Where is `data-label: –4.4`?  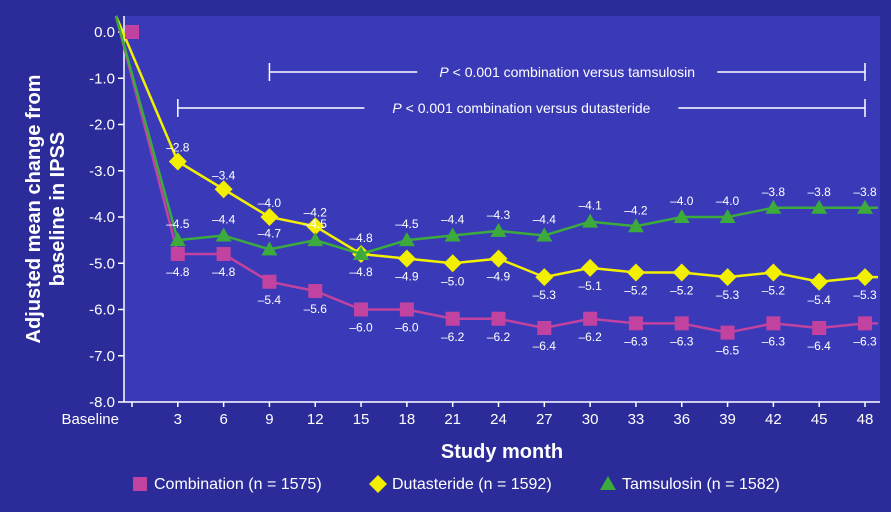 data-label: –4.4 is located at coordinates (545, 220).